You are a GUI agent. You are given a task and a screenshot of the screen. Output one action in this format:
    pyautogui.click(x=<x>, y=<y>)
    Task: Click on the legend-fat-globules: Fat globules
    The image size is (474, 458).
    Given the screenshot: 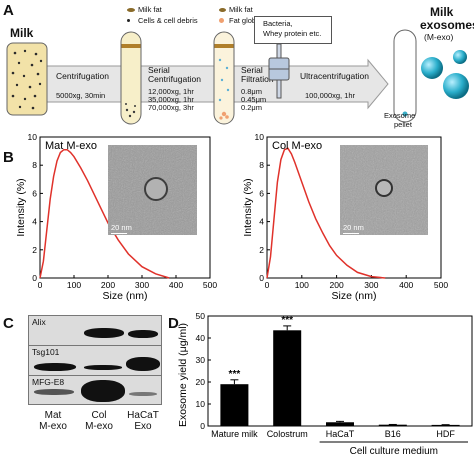 What is the action you would take?
    pyautogui.click(x=249, y=20)
    